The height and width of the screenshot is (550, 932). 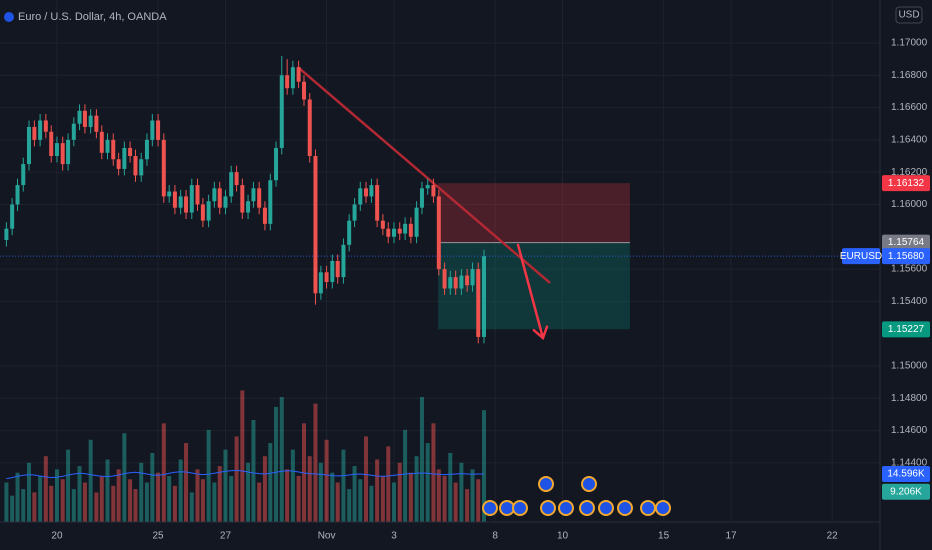 What do you see at coordinates (861, 256) in the screenshot?
I see `symbol-tag-box` at bounding box center [861, 256].